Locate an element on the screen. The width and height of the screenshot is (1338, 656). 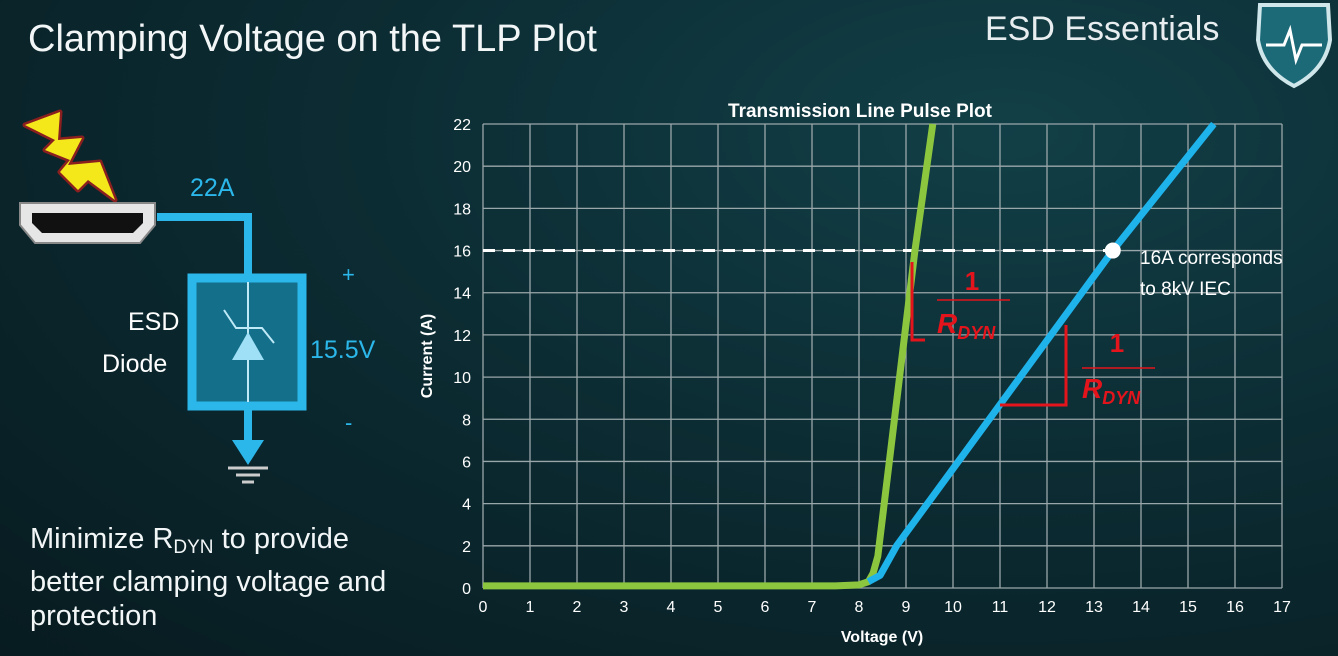
current-label: 22A is located at coordinates (212, 188).